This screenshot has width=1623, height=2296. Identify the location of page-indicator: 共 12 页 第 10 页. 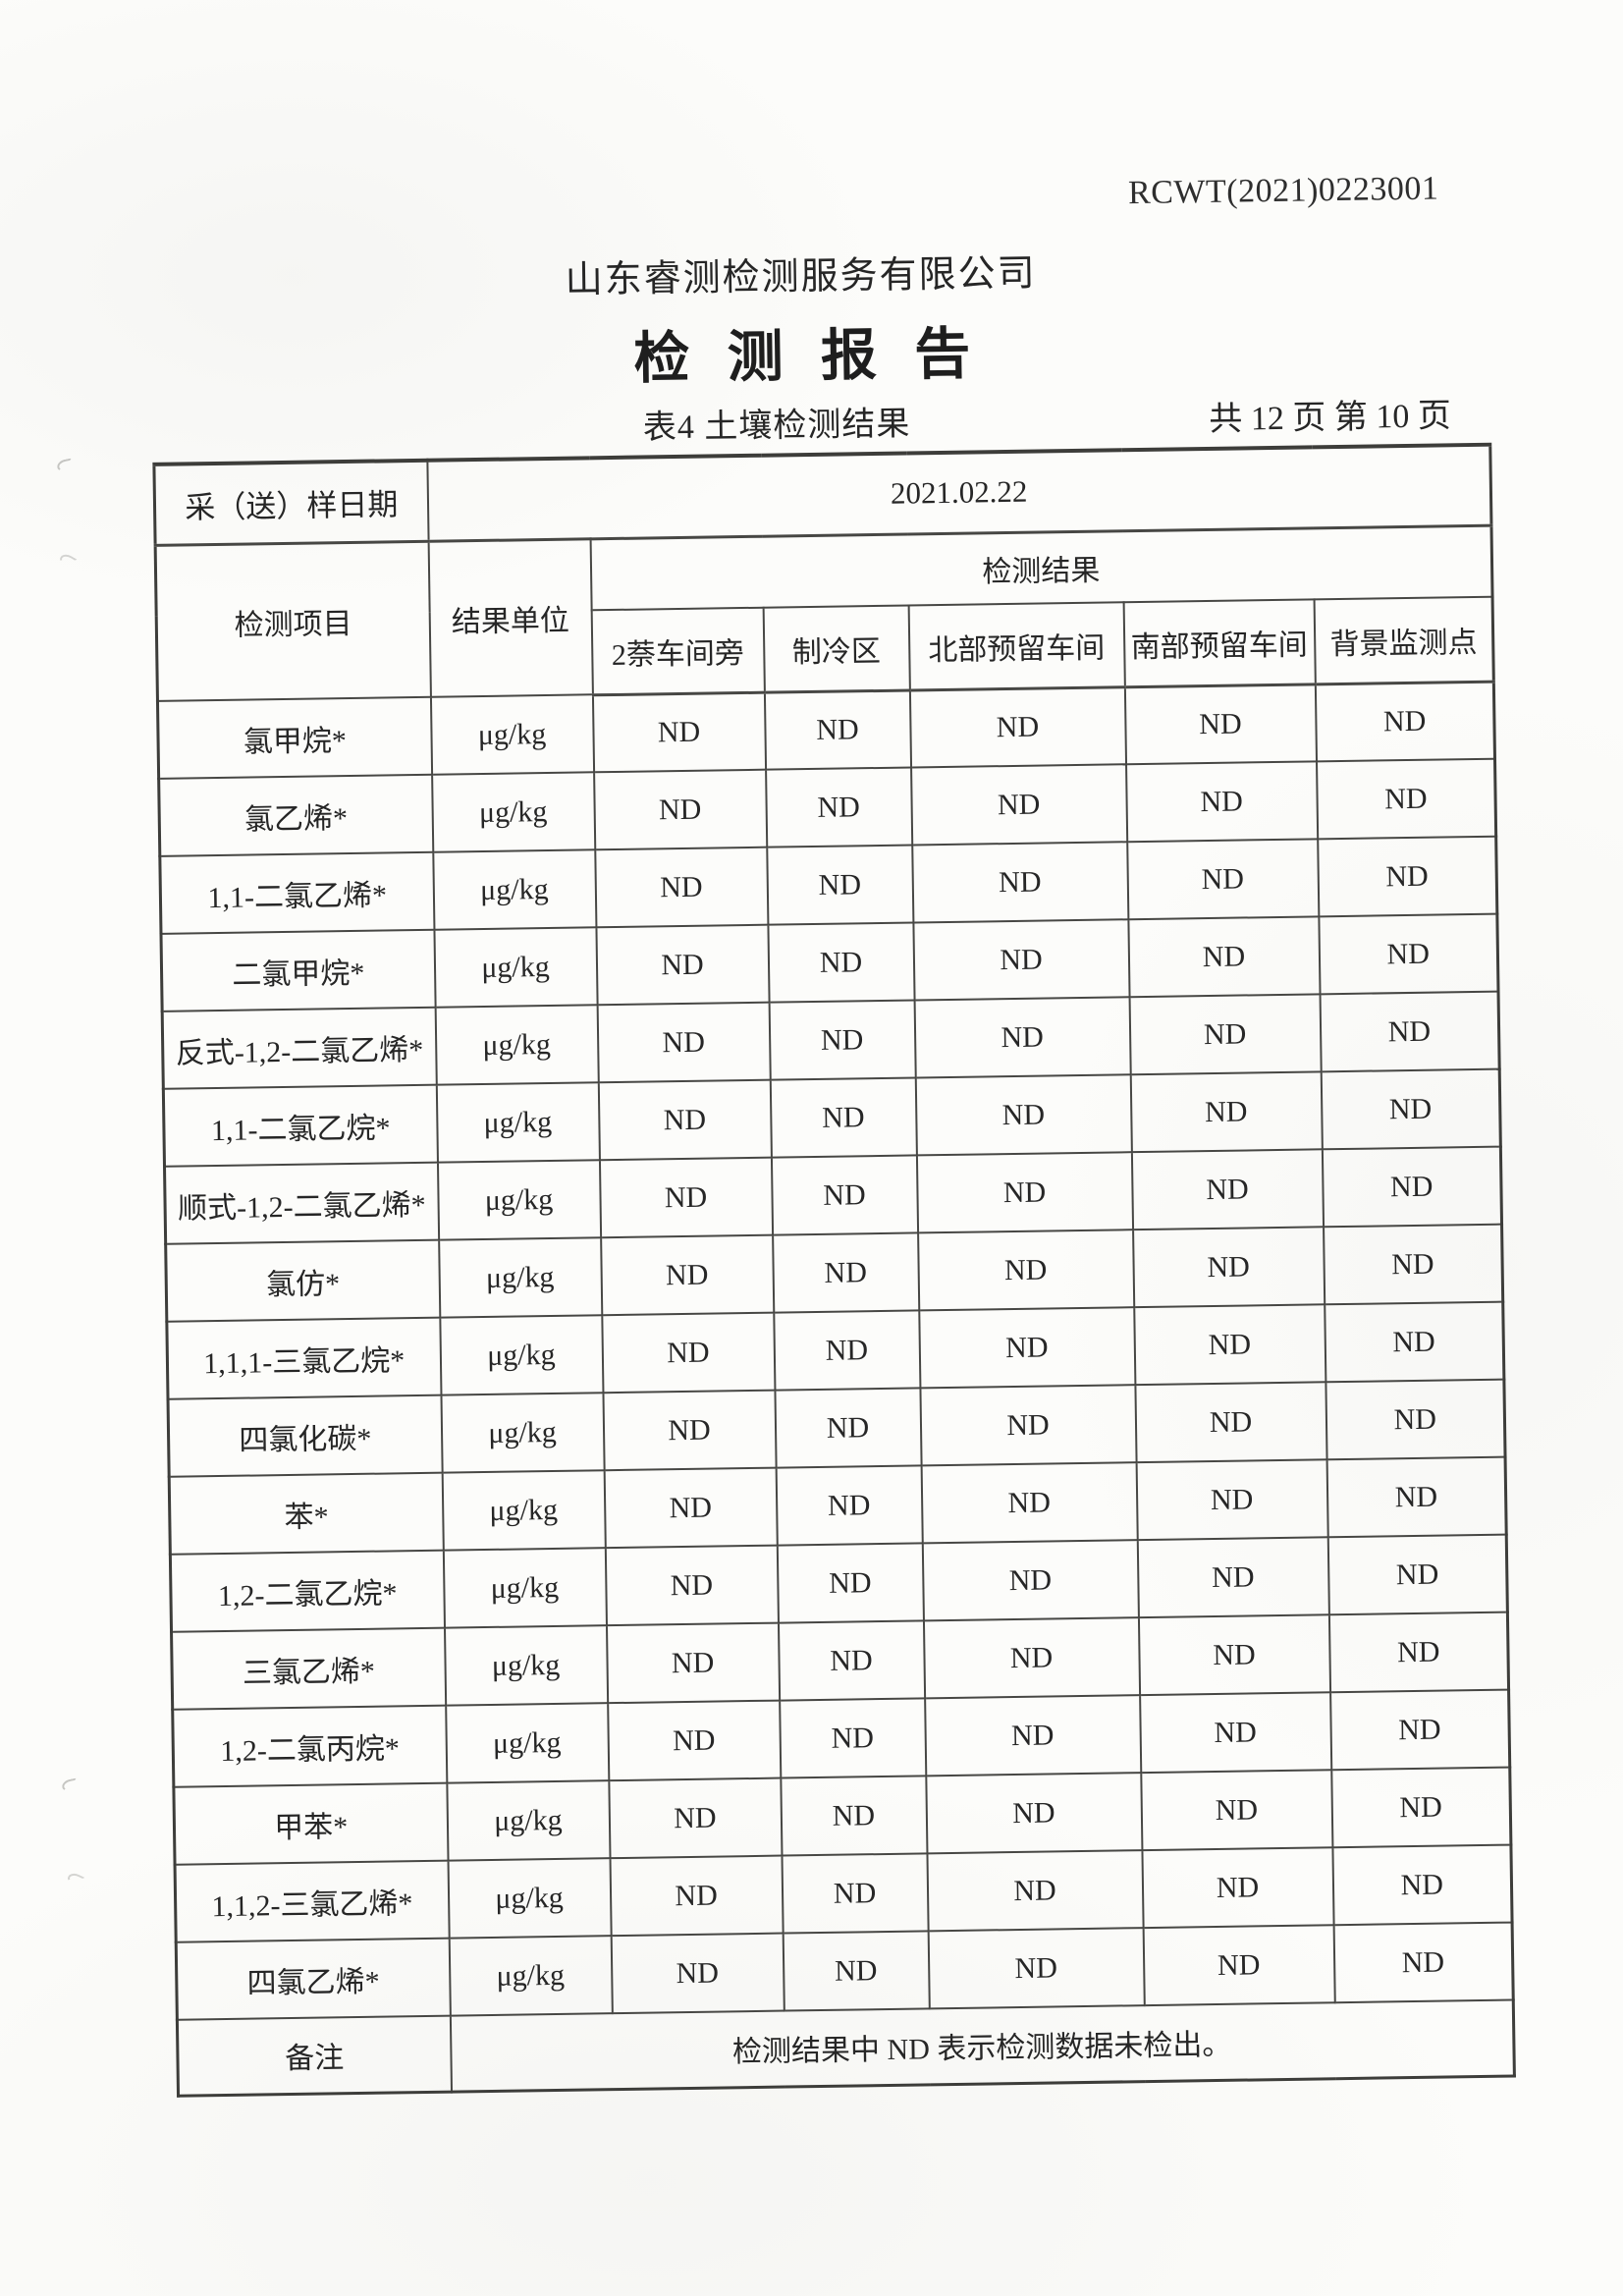
(1330, 418).